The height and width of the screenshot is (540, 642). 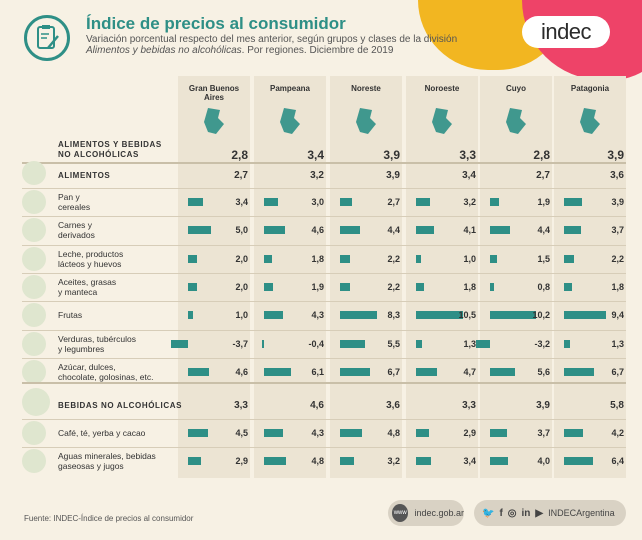 I want to click on region-header: Noreste, so click(x=366, y=88).